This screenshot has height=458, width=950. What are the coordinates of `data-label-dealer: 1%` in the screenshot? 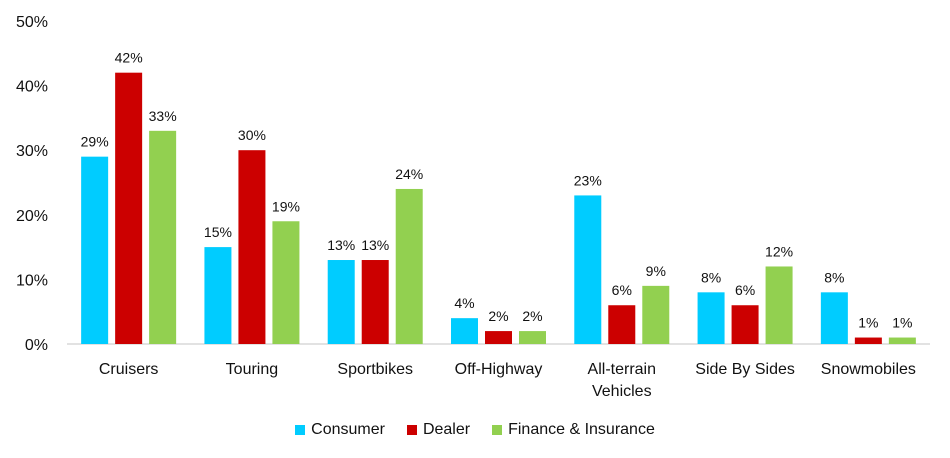 It's located at (868, 323).